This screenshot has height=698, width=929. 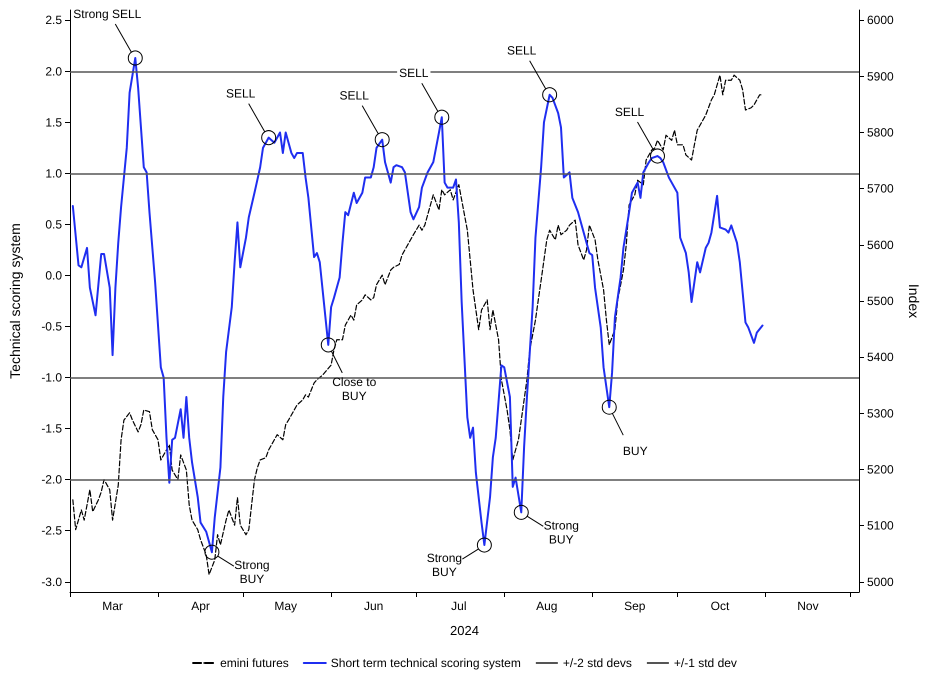 I want to click on x-tick-label: Apr, so click(x=200, y=606).